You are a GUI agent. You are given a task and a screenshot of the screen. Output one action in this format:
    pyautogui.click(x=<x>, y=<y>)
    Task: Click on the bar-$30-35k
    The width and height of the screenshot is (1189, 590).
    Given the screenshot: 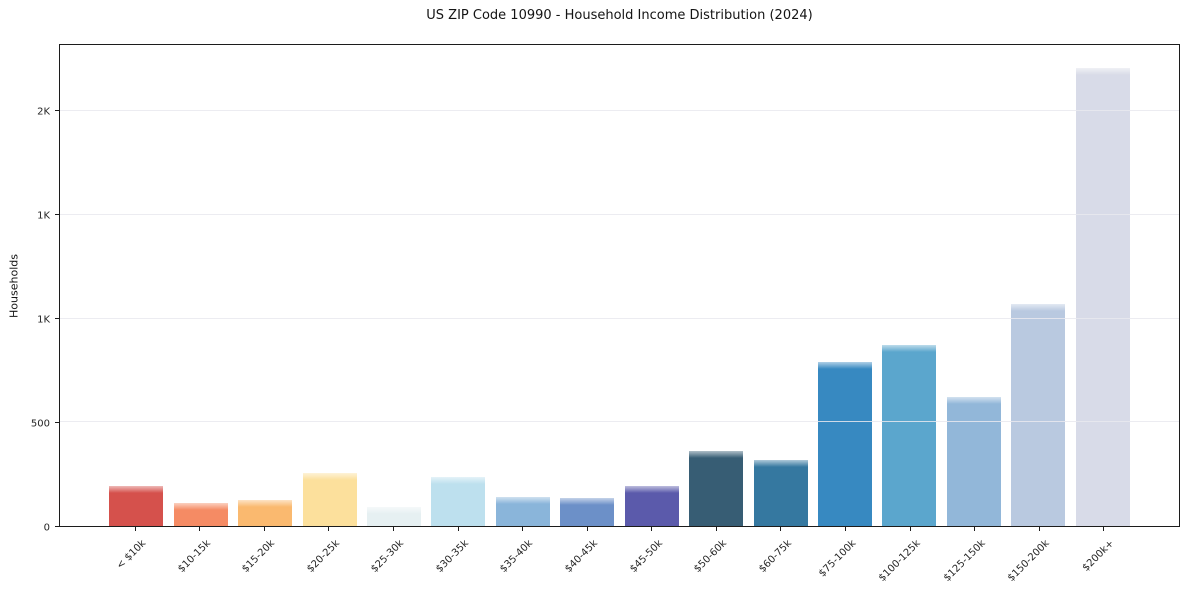 What is the action you would take?
    pyautogui.click(x=458, y=501)
    